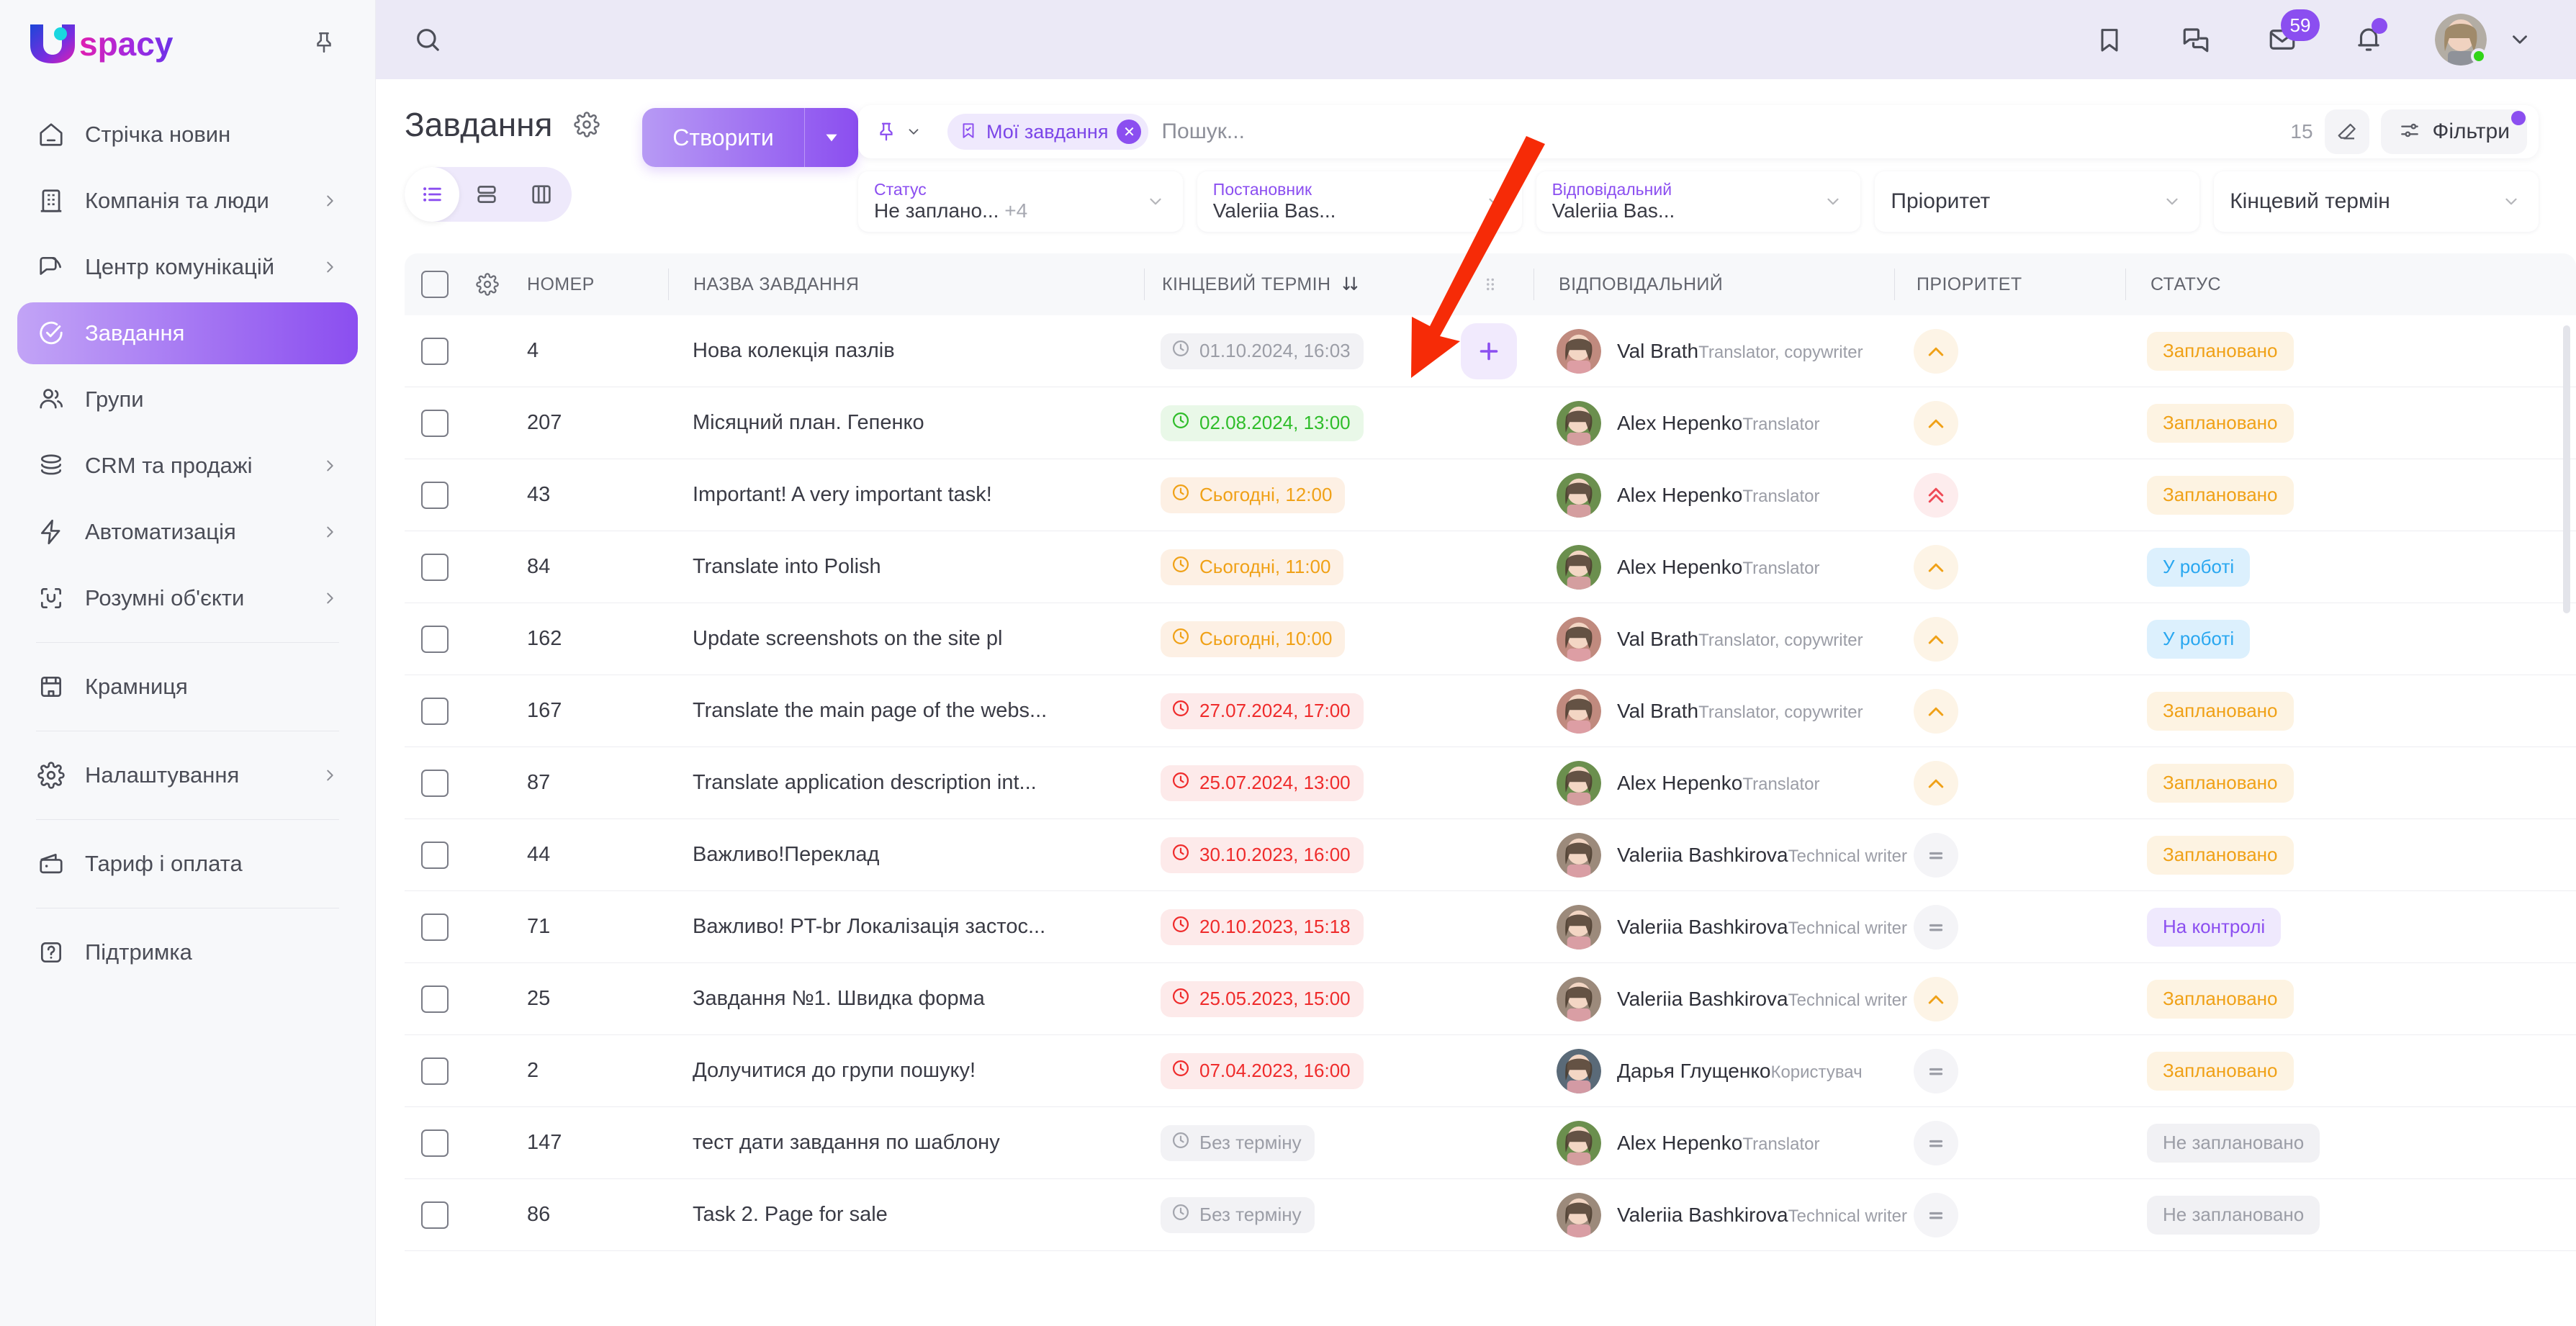 The image size is (2576, 1326). I want to click on create-caret-down-icon, so click(831, 137).